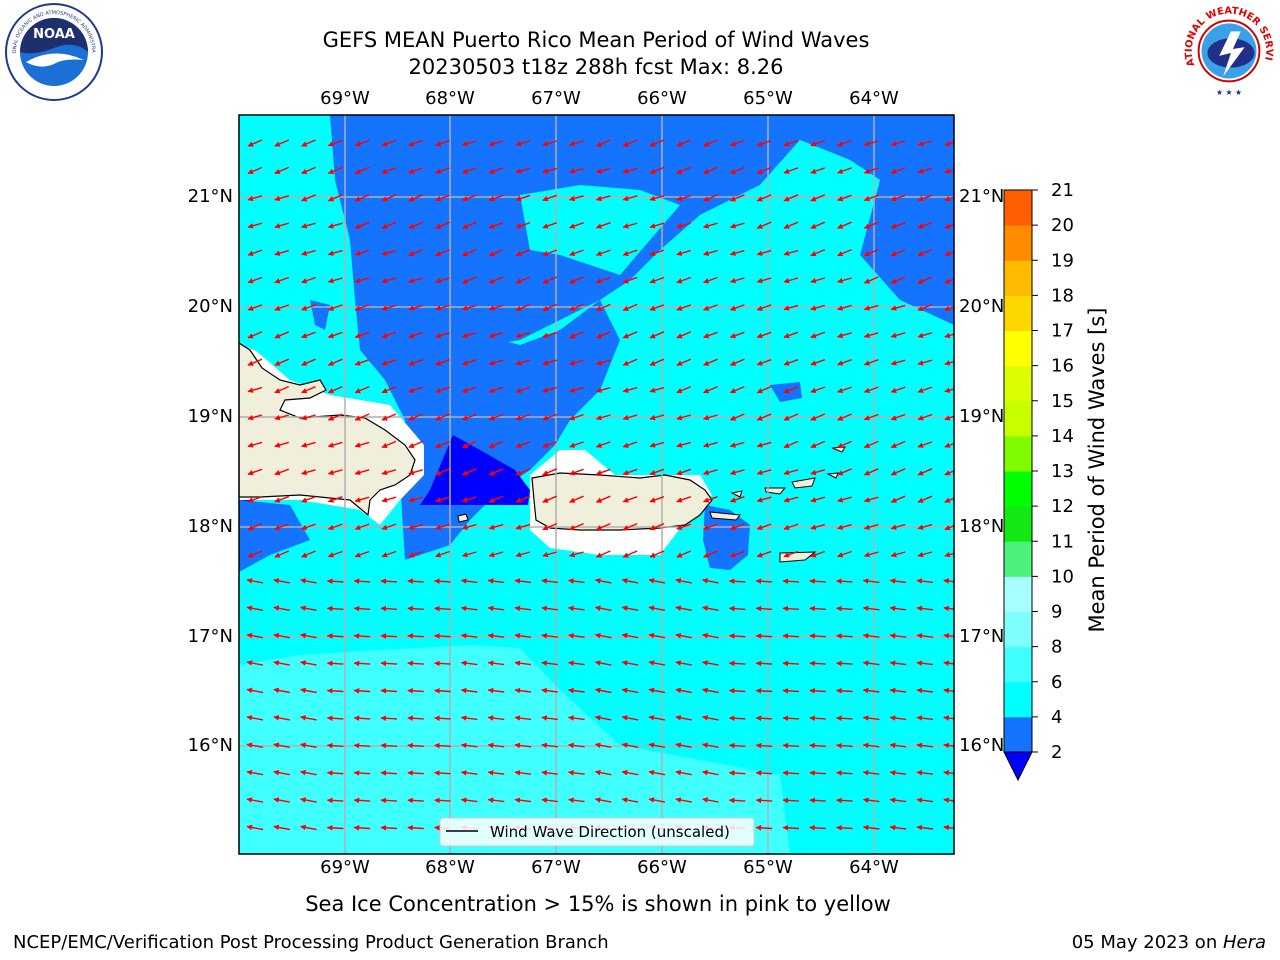  What do you see at coordinates (1062, 436) in the screenshot?
I see `colorbar-tick-label-14: 14` at bounding box center [1062, 436].